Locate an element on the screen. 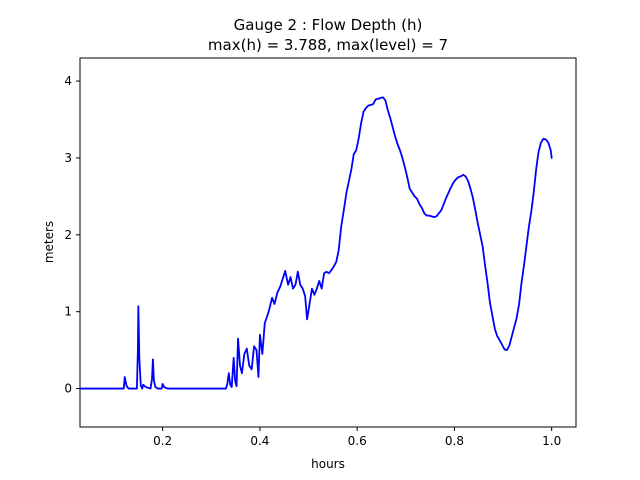 The width and height of the screenshot is (640, 480). x-tick-label: 1.0 is located at coordinates (551, 441).